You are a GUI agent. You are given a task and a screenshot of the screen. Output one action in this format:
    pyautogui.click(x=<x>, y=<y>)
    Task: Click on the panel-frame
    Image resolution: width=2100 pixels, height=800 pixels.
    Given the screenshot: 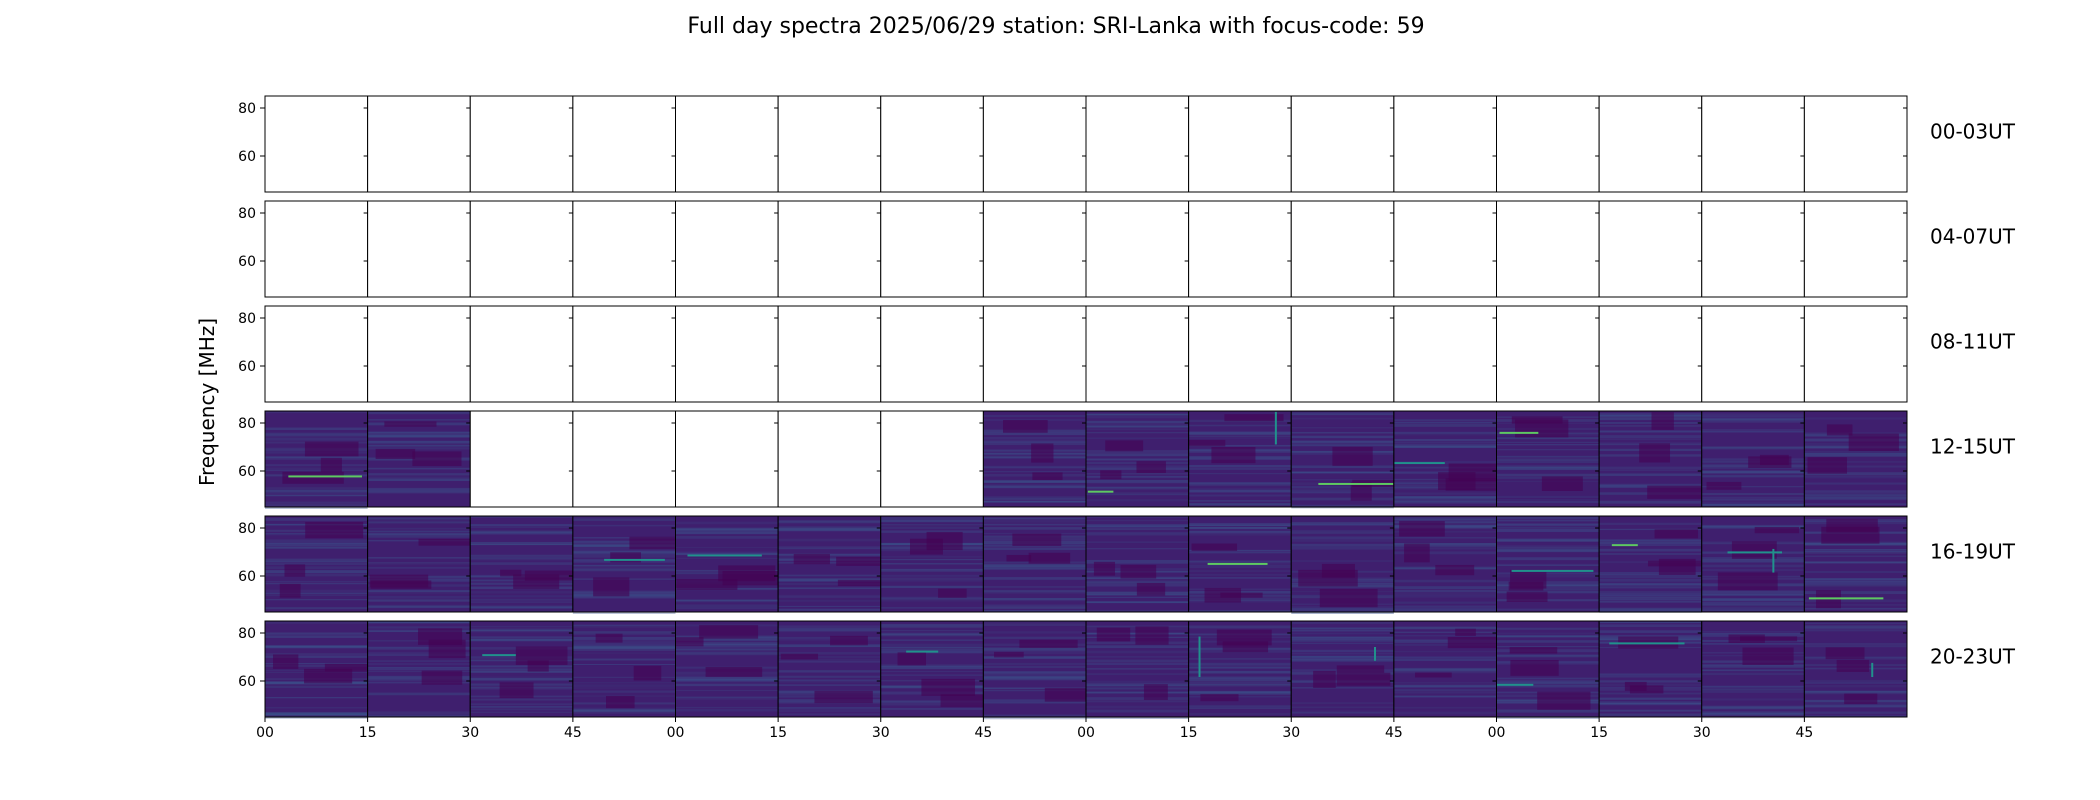 What is the action you would take?
    pyautogui.click(x=1855, y=249)
    